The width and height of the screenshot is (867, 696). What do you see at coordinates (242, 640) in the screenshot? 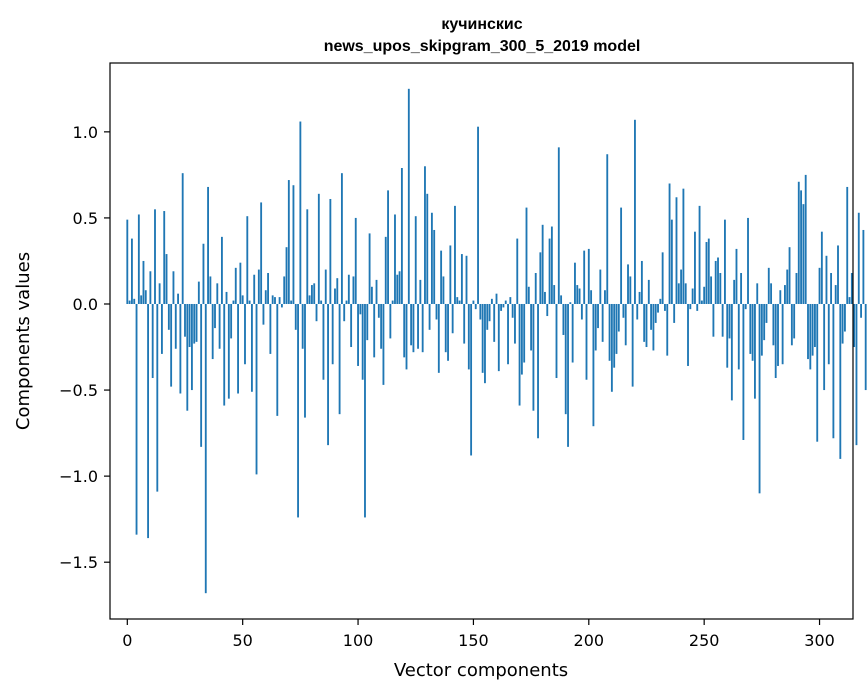
I see `x-tick-label: 50` at bounding box center [242, 640].